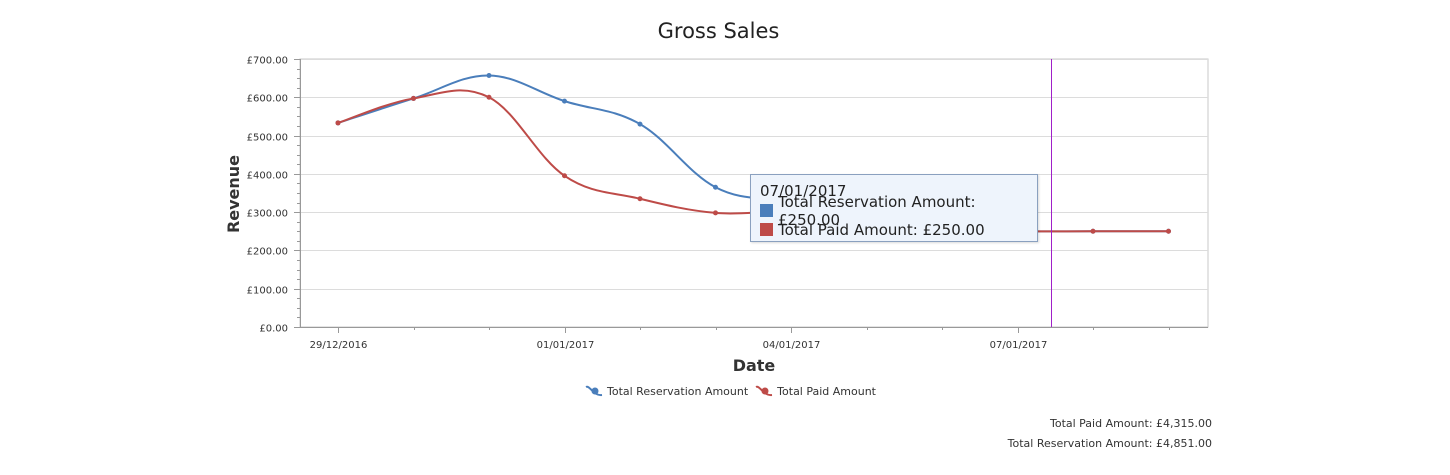 The image size is (1450, 475). I want to click on y-tick-label: £200.00, so click(267, 252).